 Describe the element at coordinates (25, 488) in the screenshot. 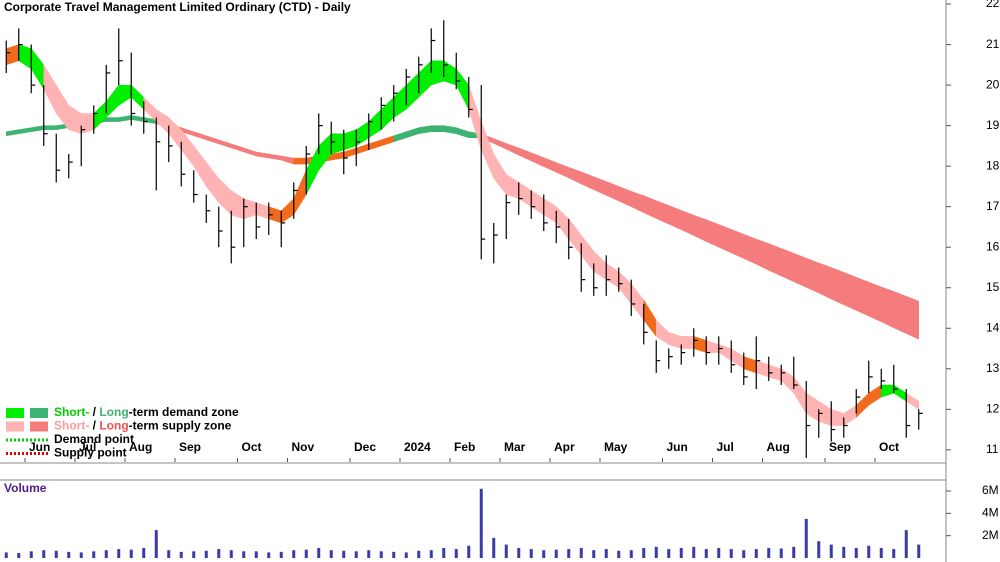

I see `volume-label: Volume` at that location.